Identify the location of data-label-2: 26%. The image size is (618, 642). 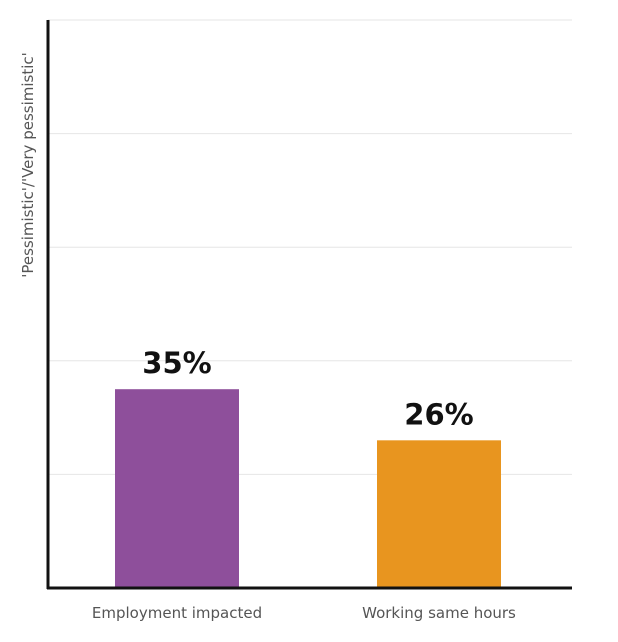
(438, 414).